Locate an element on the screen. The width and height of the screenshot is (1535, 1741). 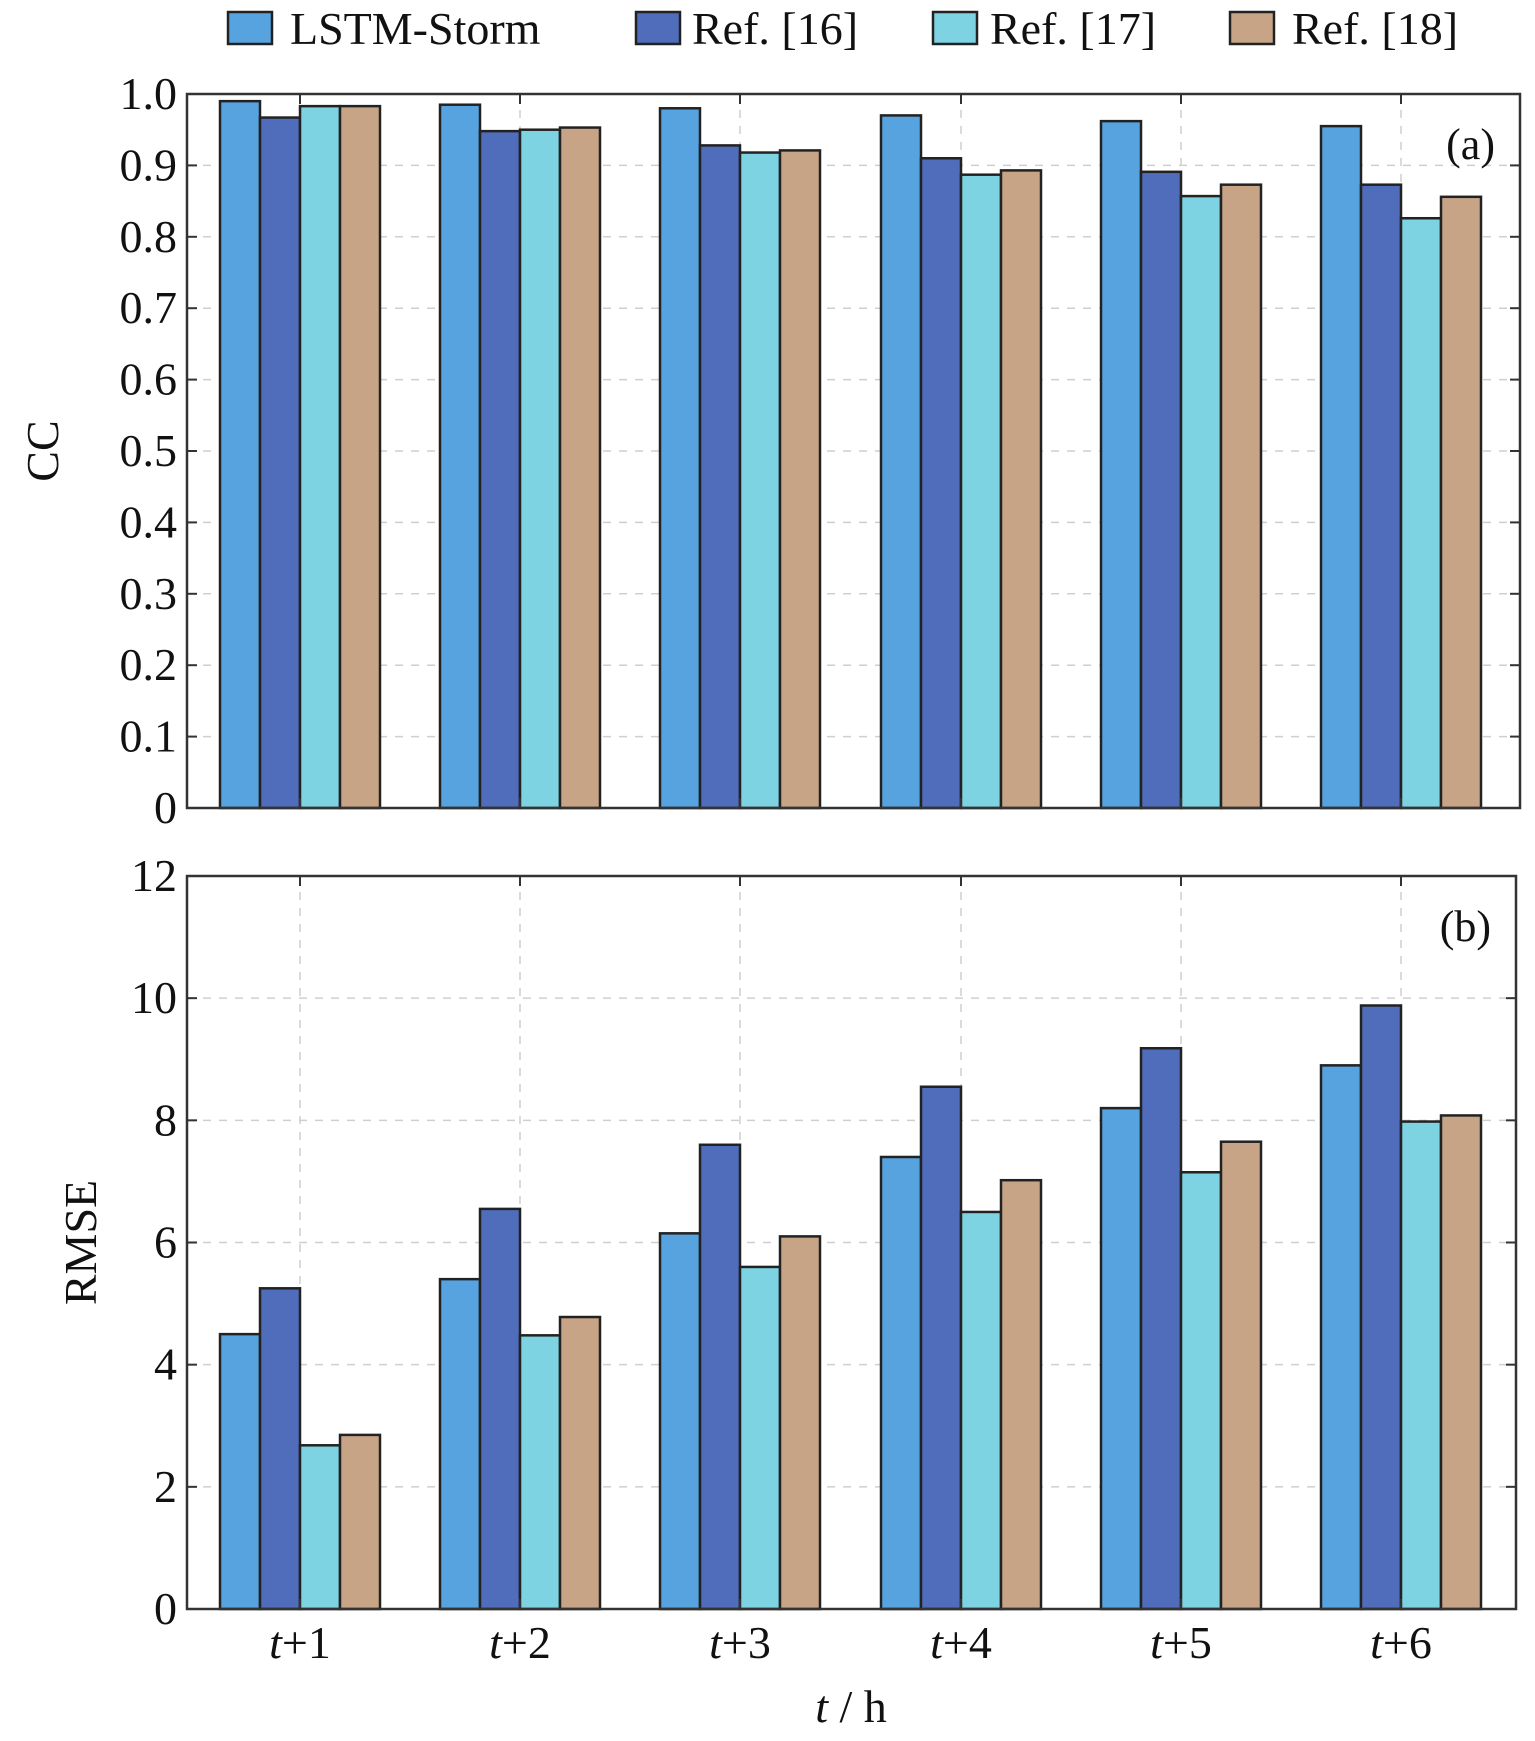
x-tick-label-t-6: t+6 is located at coordinates (1401, 1642).